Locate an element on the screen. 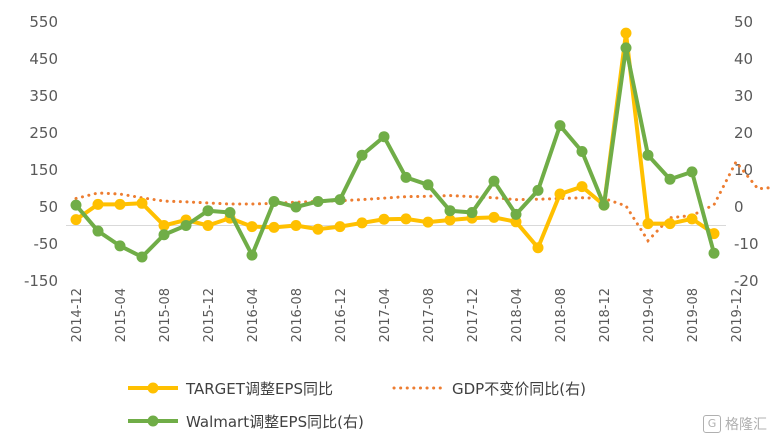  left-y-axis: 550 450 350 250 150 50 -50 -150 is located at coordinates (41, 151).